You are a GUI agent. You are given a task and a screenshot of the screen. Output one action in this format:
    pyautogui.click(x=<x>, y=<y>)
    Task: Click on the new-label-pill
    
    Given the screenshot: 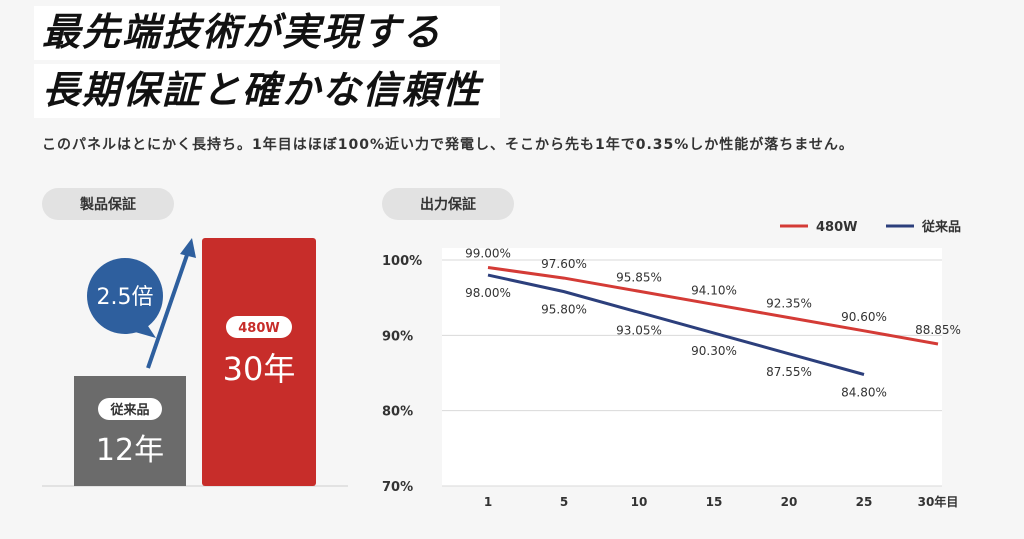 What is the action you would take?
    pyautogui.click(x=259, y=327)
    